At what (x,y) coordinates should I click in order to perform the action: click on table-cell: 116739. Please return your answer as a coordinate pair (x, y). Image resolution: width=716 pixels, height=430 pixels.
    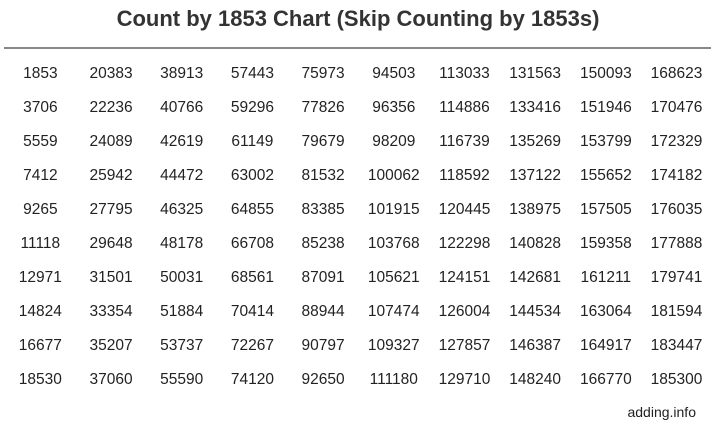
    Looking at the image, I should click on (464, 141).